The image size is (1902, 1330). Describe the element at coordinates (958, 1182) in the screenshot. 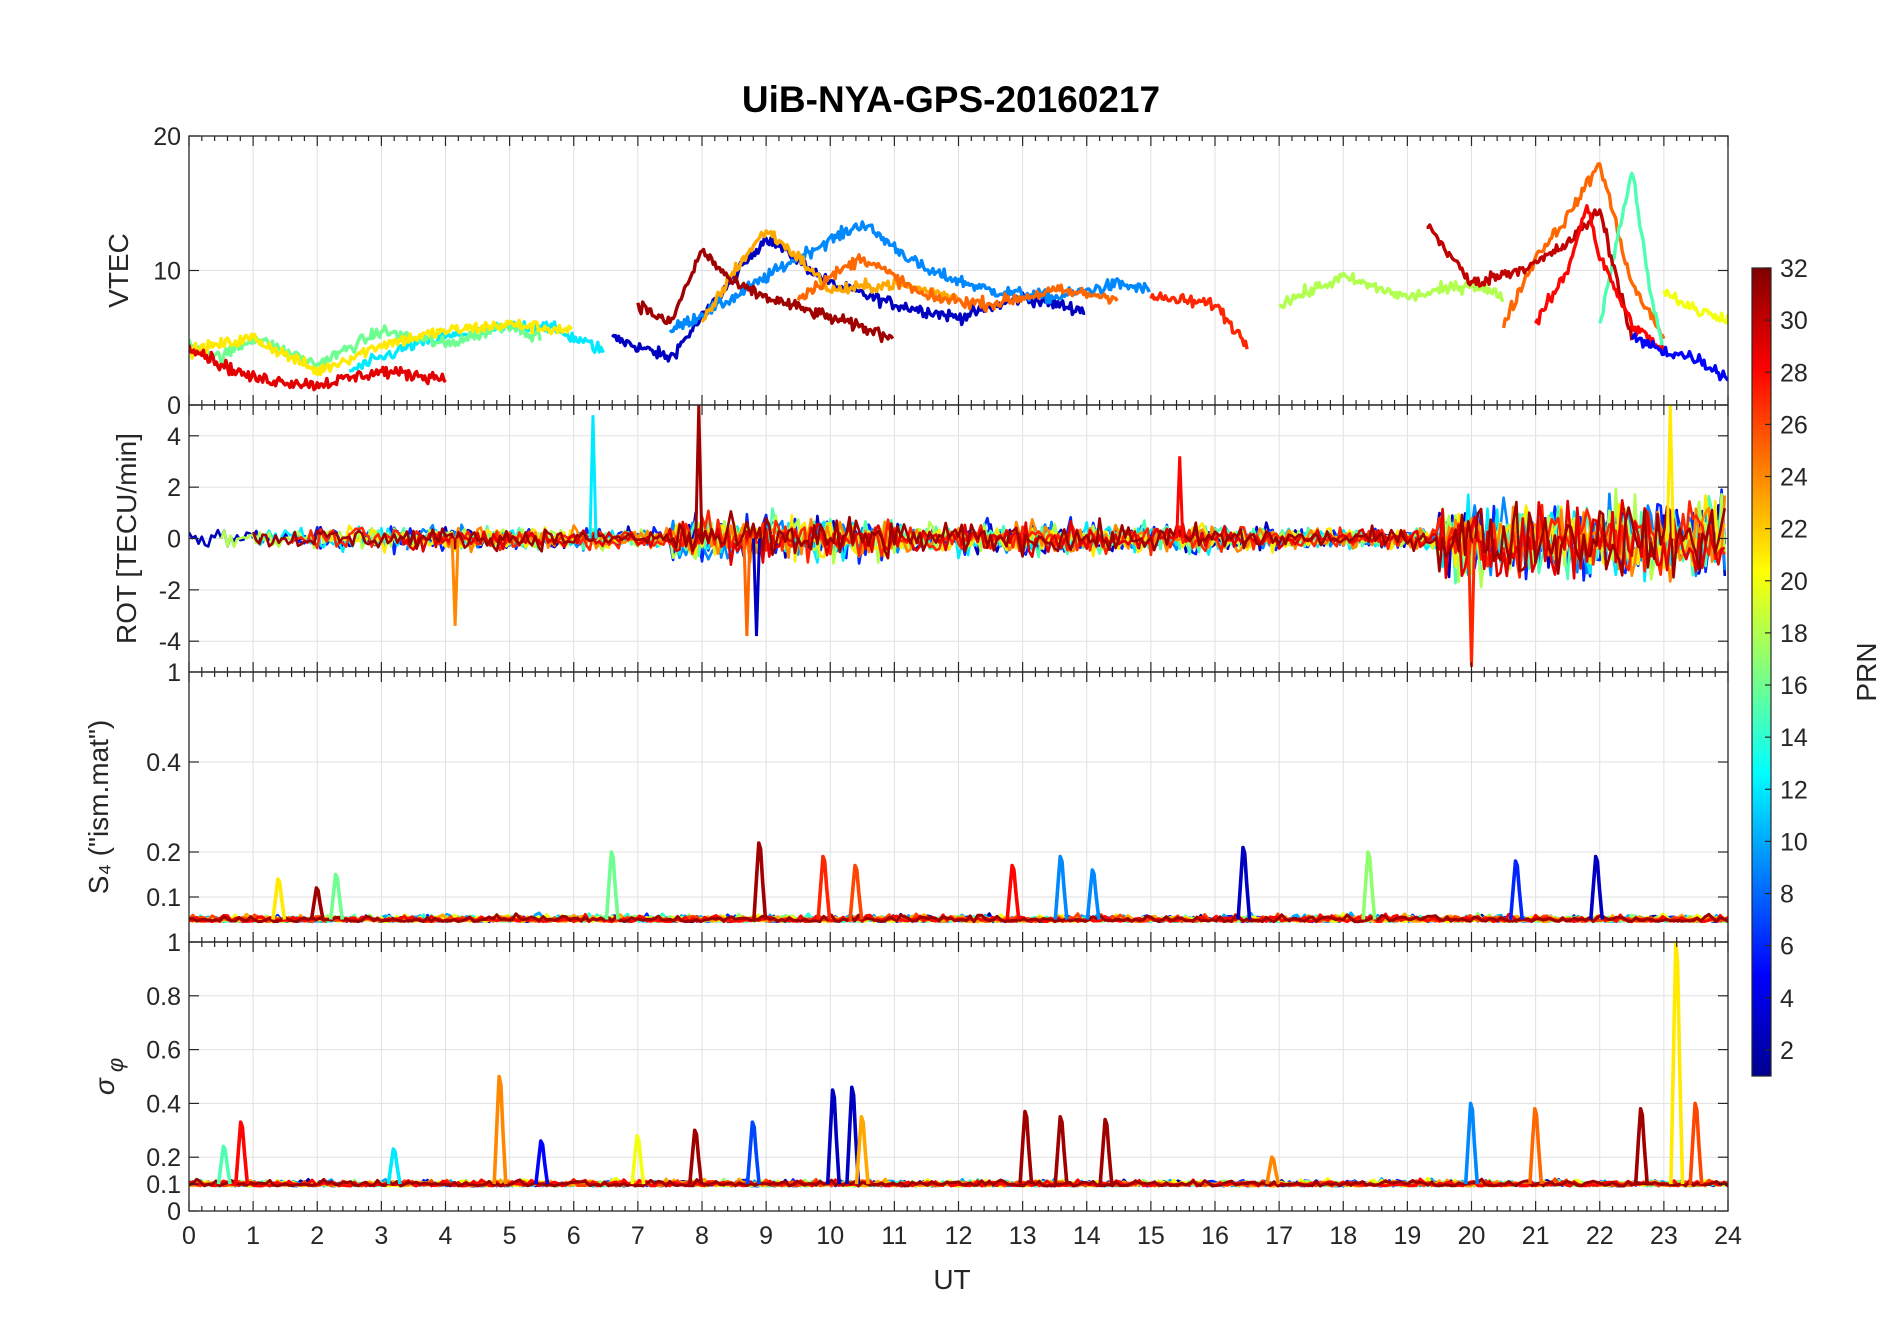

I see `sigma_phi-series-line` at that location.